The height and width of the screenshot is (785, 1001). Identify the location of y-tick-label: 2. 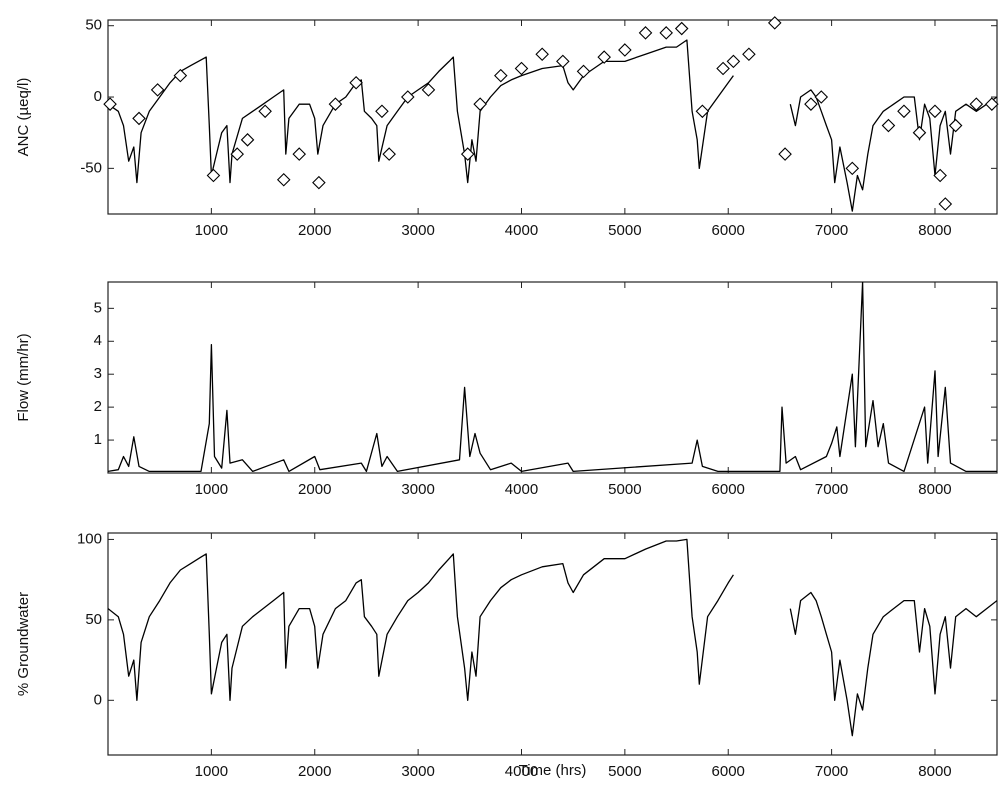
(98, 406).